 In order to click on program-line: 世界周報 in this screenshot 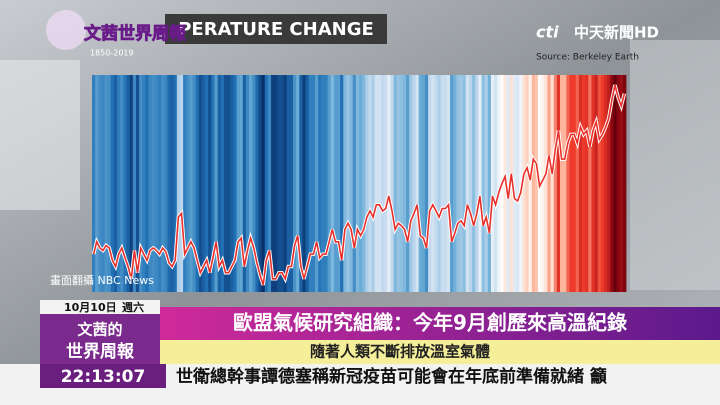, I will do `click(100, 351)`.